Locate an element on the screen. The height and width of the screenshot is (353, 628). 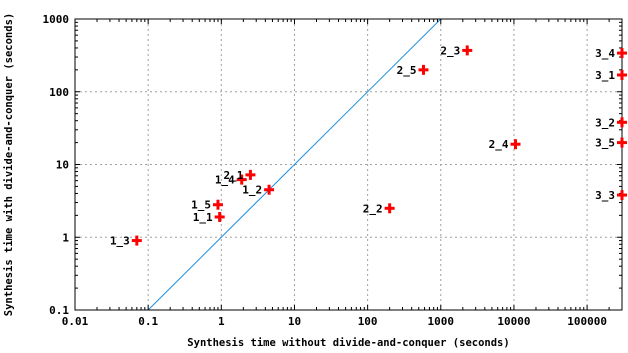
data-point: 1_1 is located at coordinates (209, 217).